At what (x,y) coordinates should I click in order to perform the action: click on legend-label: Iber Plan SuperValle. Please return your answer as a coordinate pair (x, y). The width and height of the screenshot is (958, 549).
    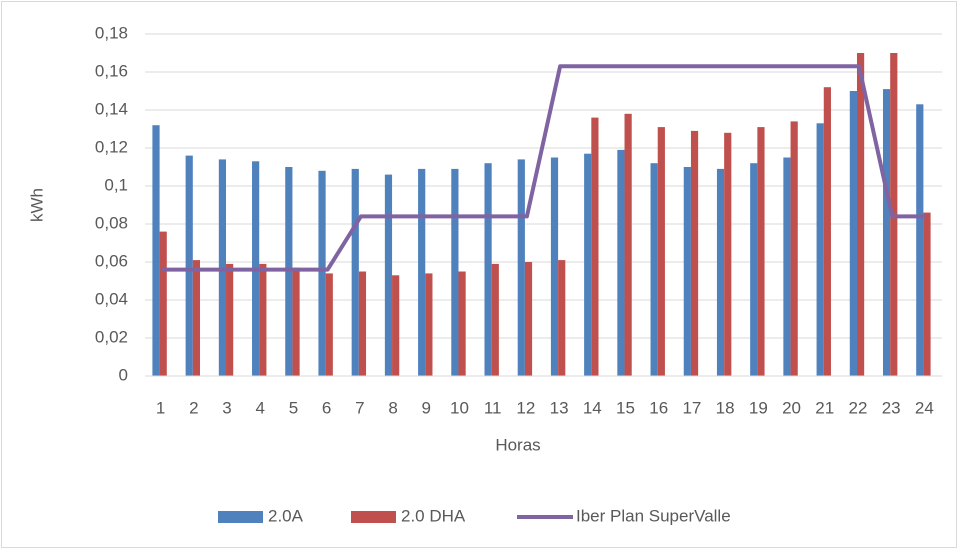
    Looking at the image, I should click on (653, 515).